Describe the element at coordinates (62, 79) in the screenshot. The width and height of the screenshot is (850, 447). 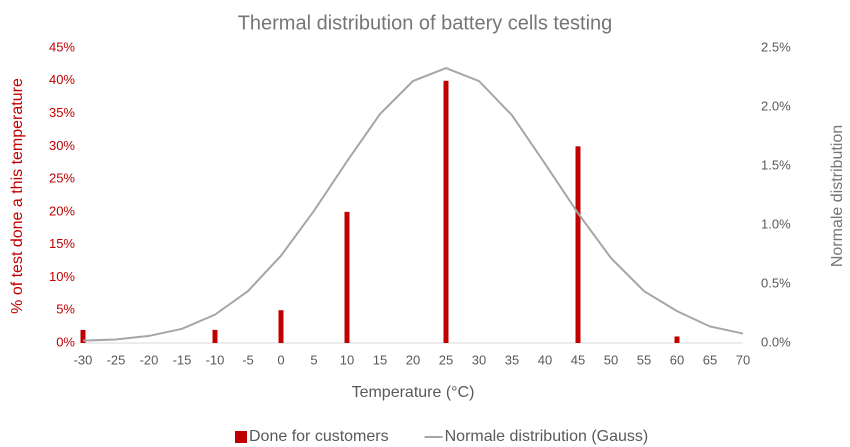
I see `y-tick-label: 40%` at that location.